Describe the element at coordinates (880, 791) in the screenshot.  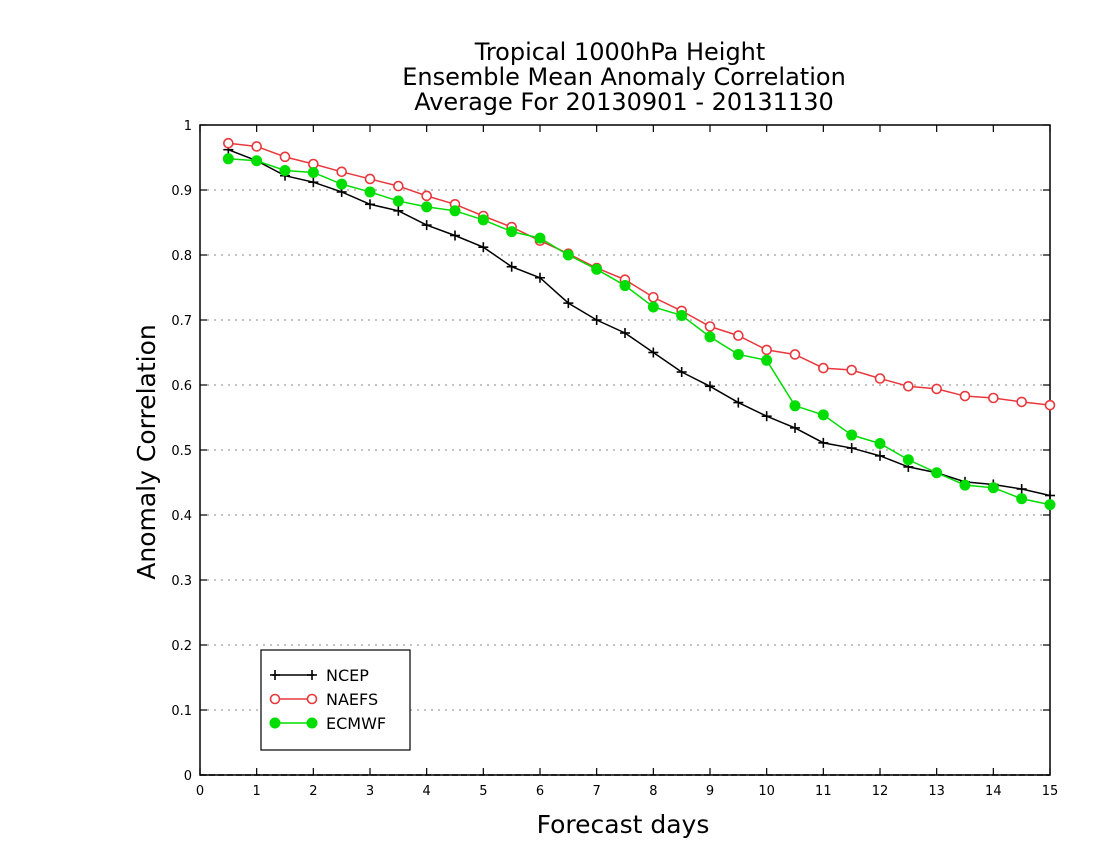
I see `x-tick-label: 12` at that location.